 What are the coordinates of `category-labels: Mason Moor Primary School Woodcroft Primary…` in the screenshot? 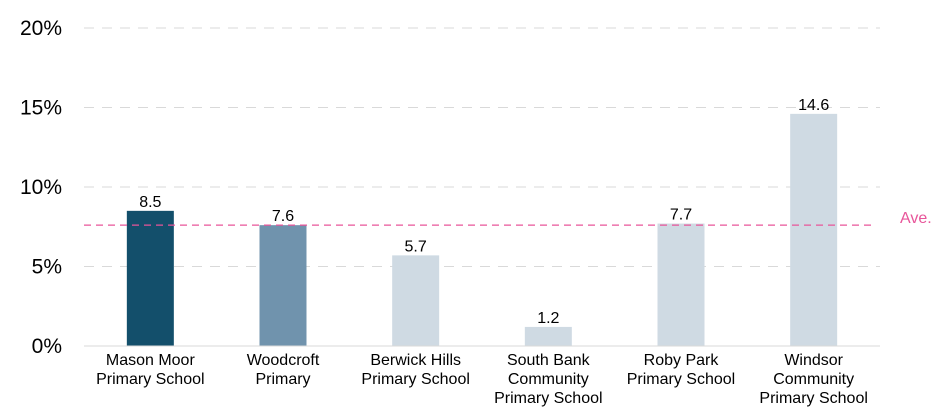 It's located at (482, 379).